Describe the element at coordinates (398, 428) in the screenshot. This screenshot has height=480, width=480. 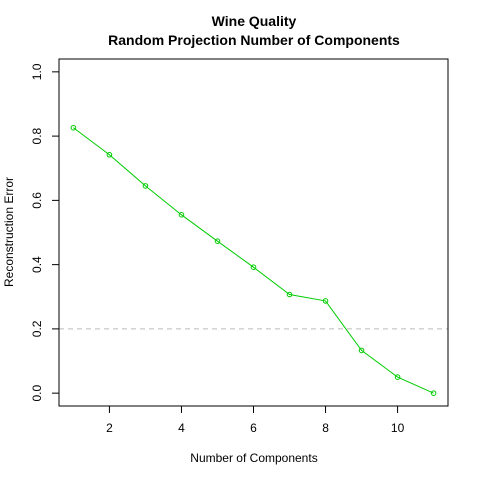
I see `x-tick-label: 10` at that location.